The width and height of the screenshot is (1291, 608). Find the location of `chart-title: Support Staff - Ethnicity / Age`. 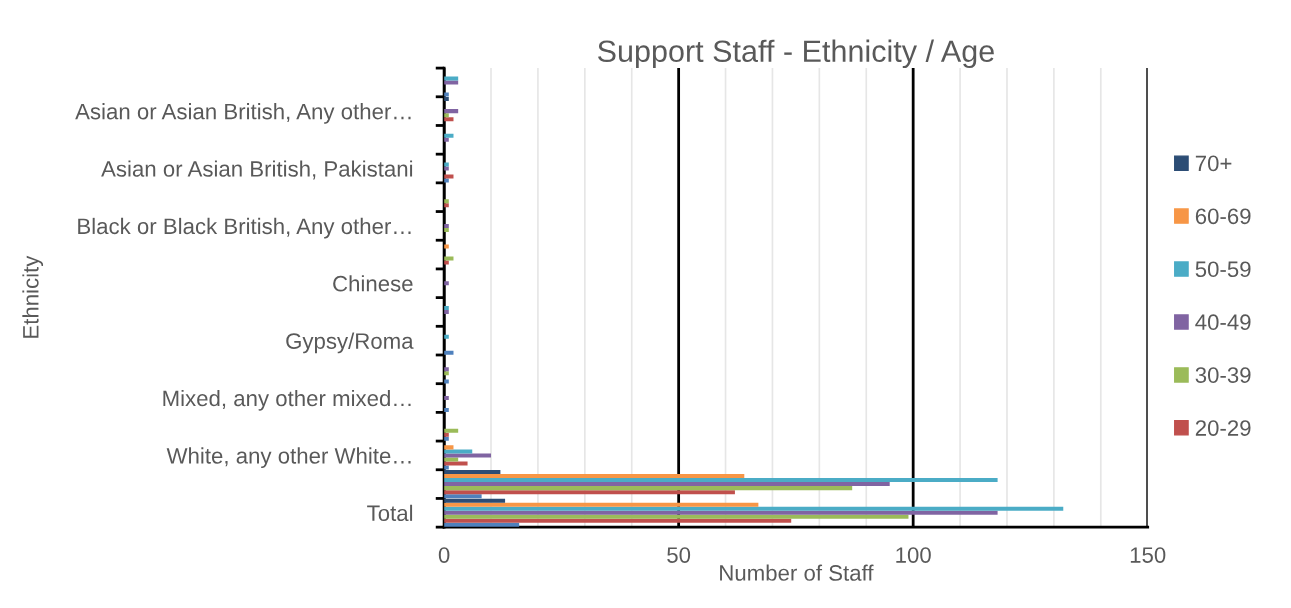

chart-title: Support Staff - Ethnicity / Age is located at coordinates (796, 54).